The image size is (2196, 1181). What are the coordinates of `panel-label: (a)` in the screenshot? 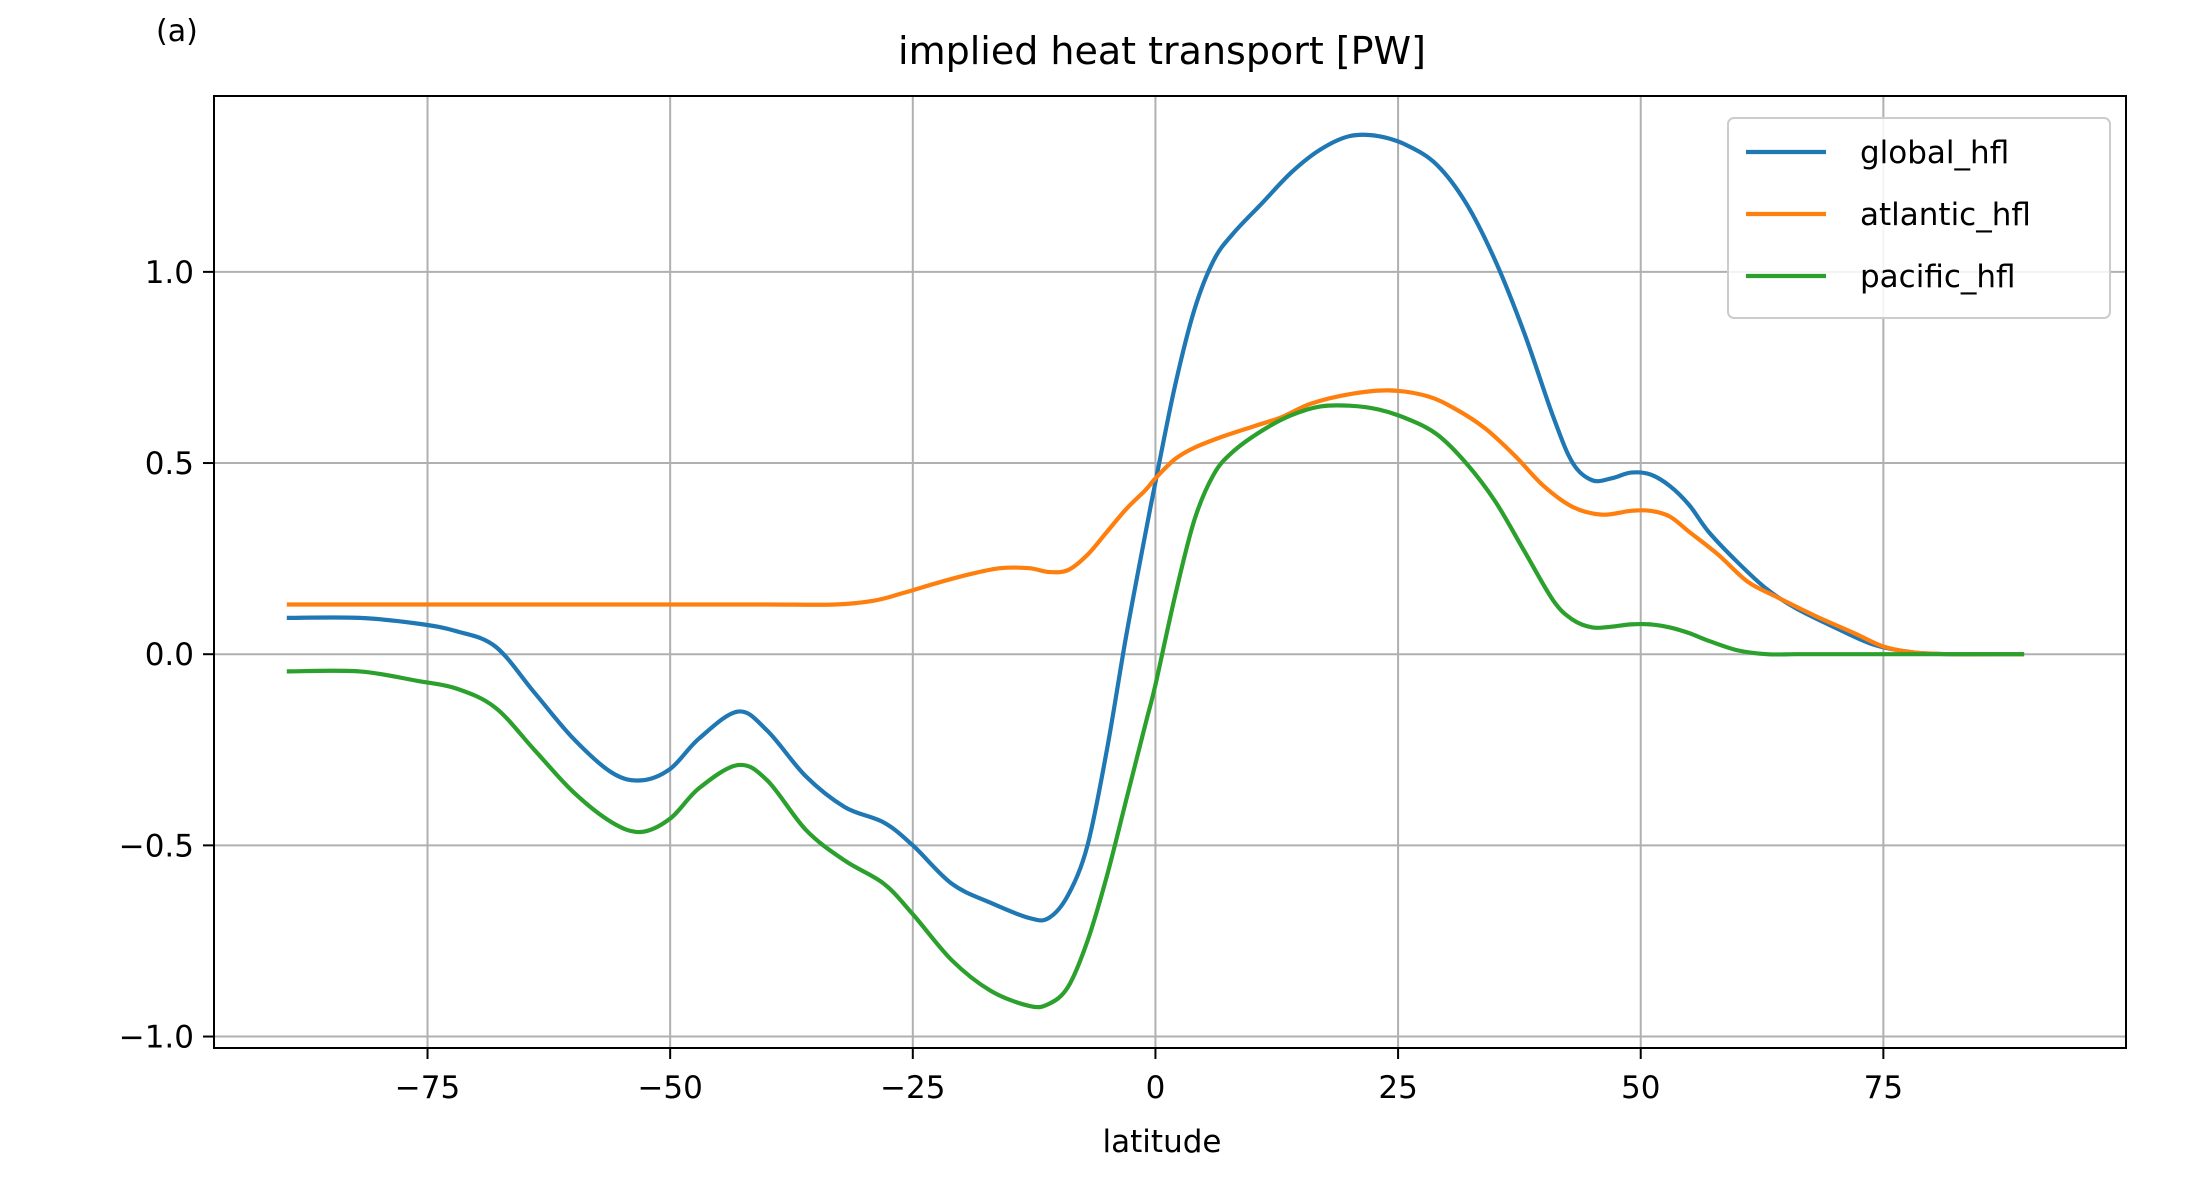 It's located at (177, 31).